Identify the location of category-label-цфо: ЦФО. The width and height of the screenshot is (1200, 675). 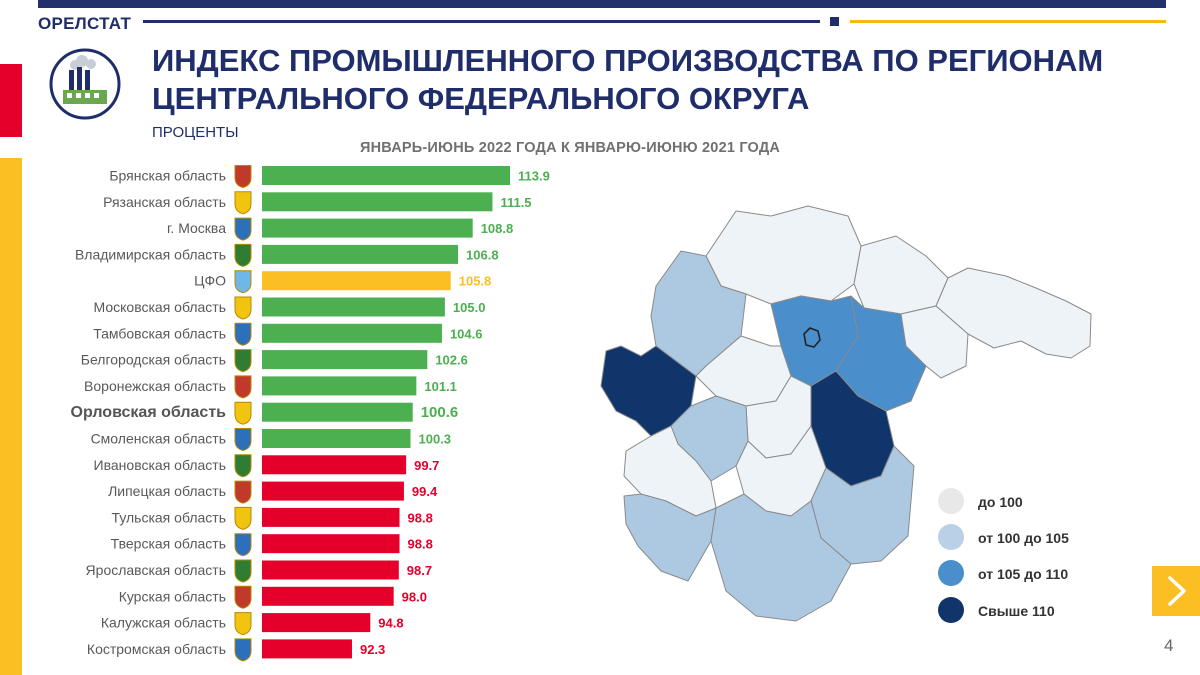
(210, 281).